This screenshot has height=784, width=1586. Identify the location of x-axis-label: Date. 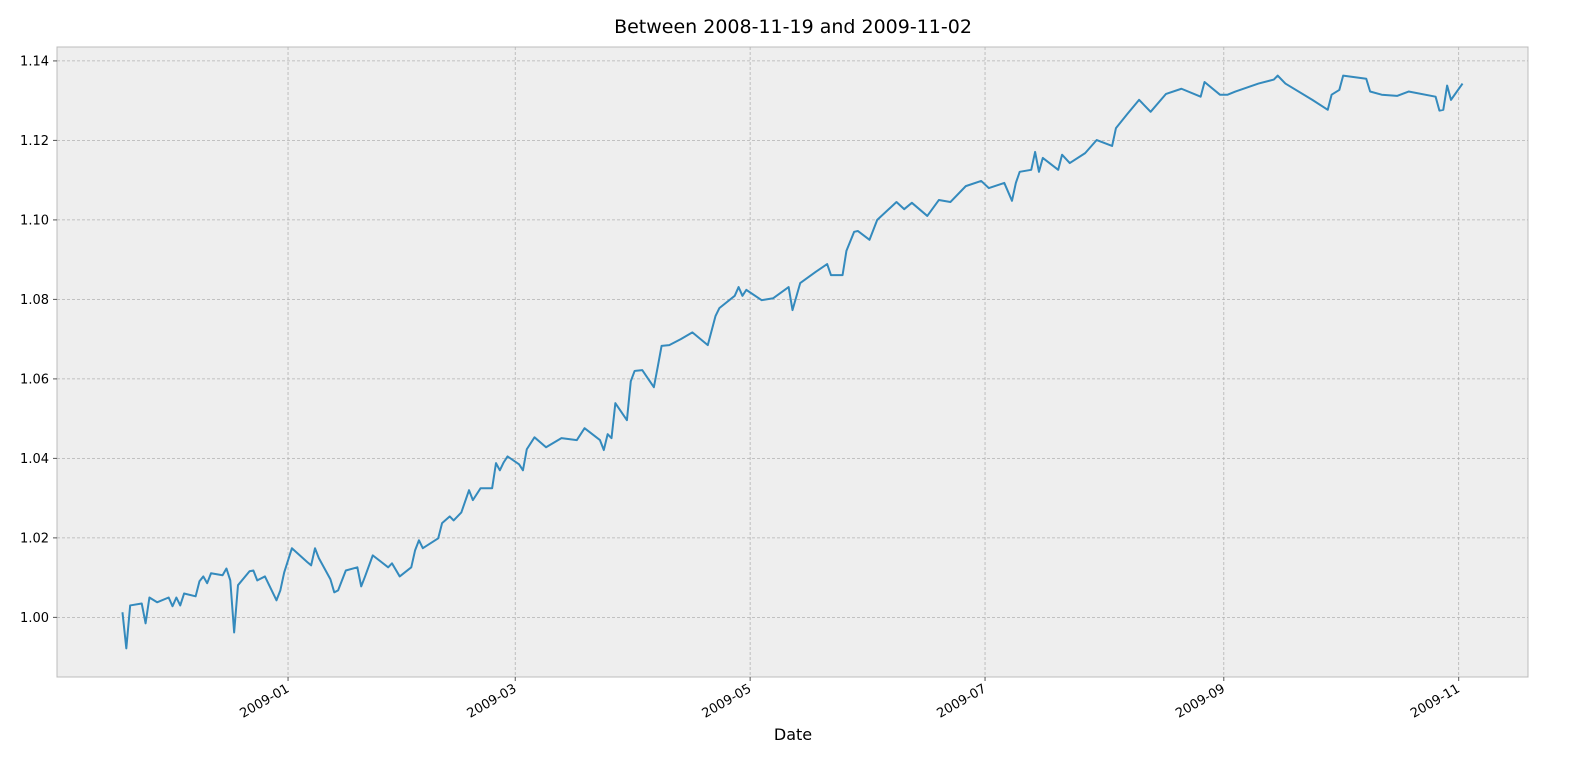
(793, 734).